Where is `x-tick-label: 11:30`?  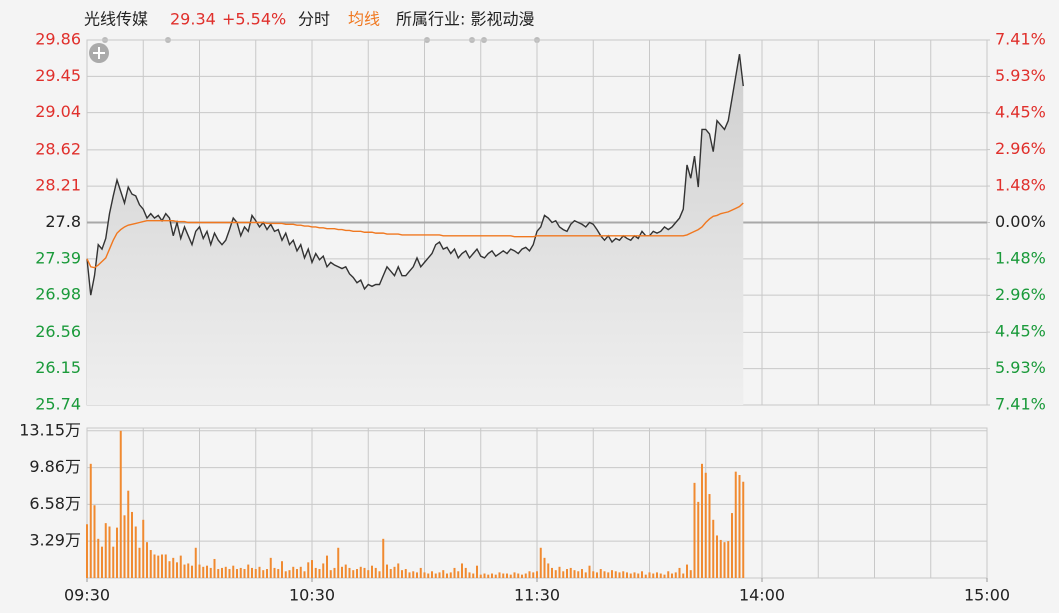 x-tick-label: 11:30 is located at coordinates (537, 595).